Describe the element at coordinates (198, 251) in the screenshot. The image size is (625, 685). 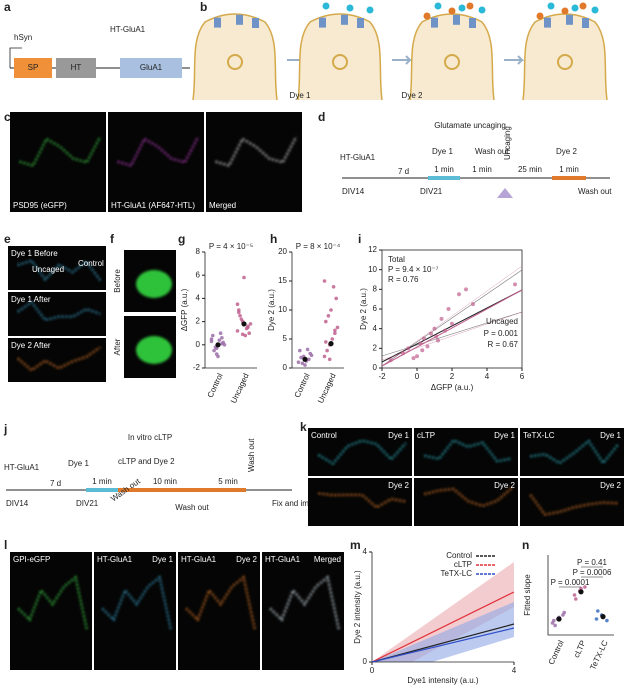
I see `y-tick-label: 8` at that location.